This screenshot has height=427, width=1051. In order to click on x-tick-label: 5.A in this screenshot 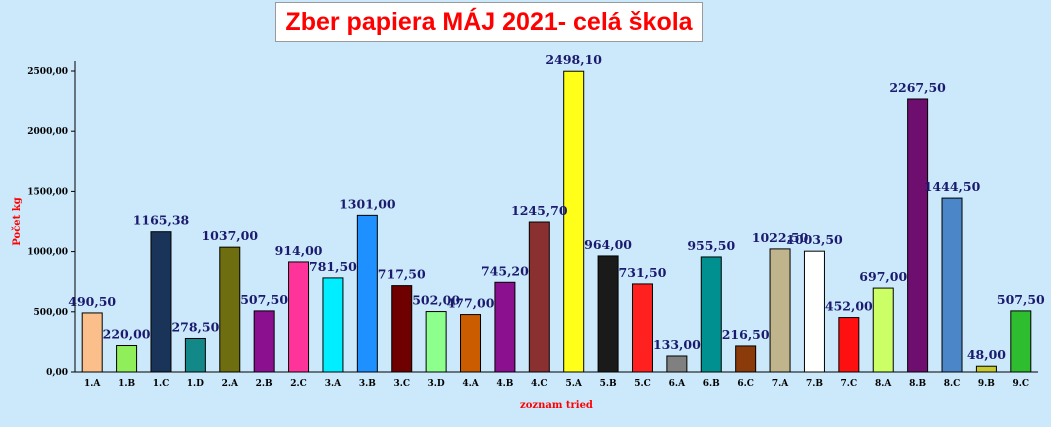, I will do `click(574, 384)`.